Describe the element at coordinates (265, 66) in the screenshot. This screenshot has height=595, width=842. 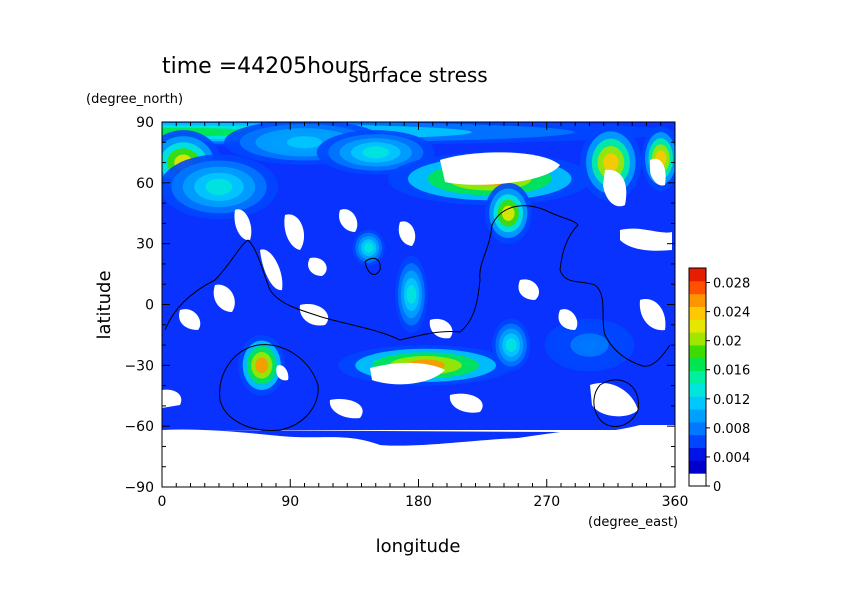
I see `chart-subtitle: time =44205hours` at that location.